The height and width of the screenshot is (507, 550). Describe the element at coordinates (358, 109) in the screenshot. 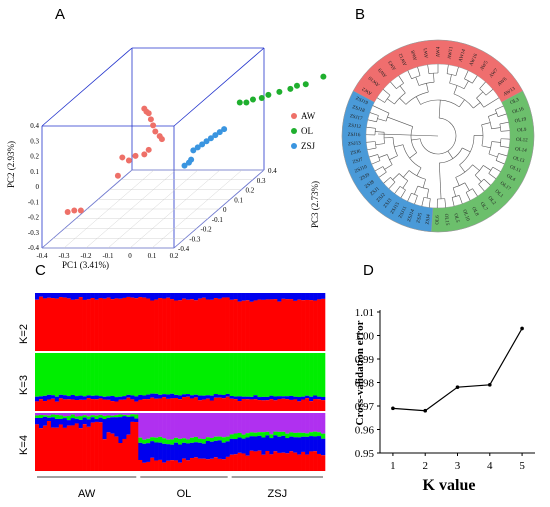

I see `leaf-label: ZSJ18` at that location.